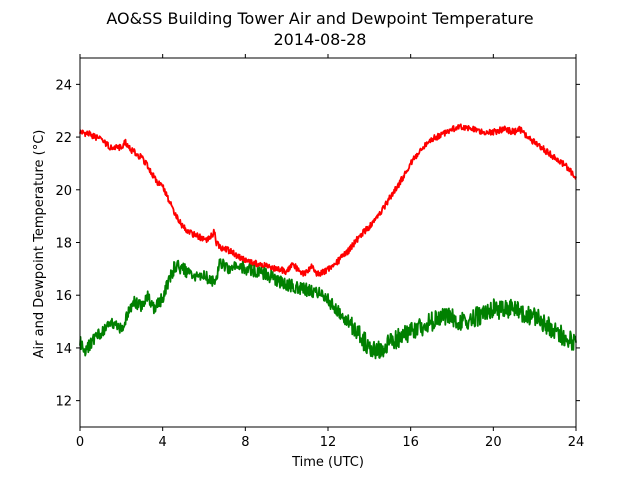 This screenshot has height=480, width=640. What do you see at coordinates (63, 138) in the screenshot?
I see `y-tick-label: 22` at bounding box center [63, 138].